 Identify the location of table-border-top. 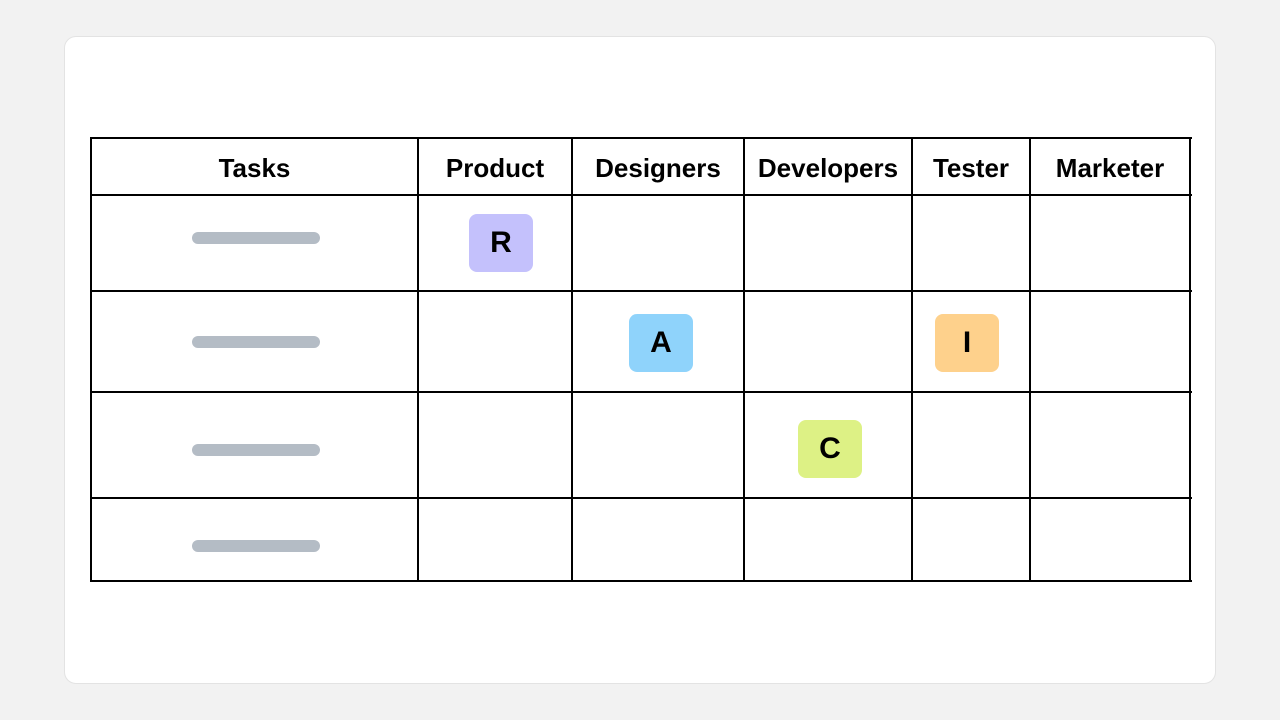
(641, 138).